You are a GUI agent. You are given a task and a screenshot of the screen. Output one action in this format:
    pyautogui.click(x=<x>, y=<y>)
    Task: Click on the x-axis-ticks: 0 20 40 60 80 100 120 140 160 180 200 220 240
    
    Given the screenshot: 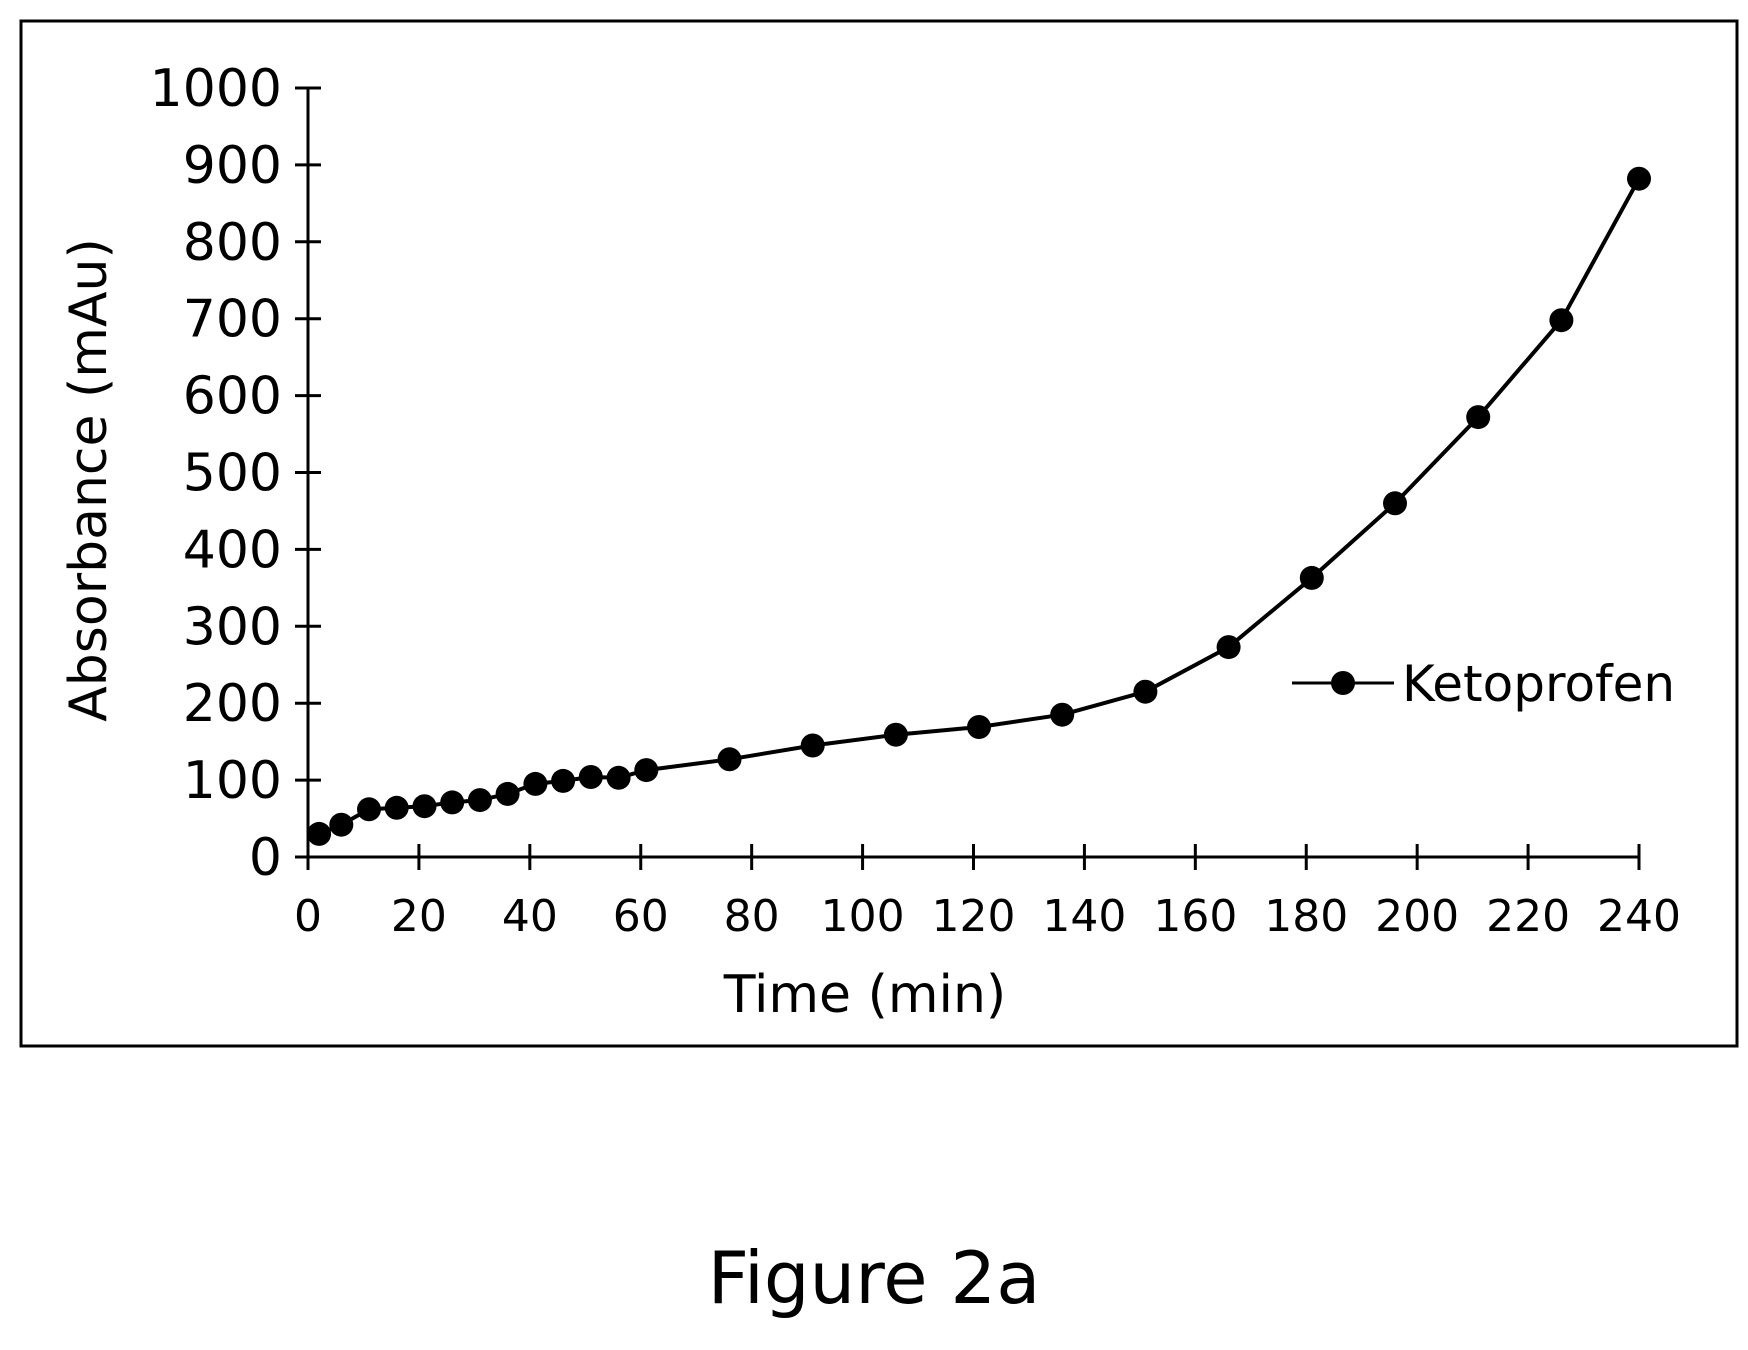 What is the action you would take?
    pyautogui.click(x=987, y=893)
    